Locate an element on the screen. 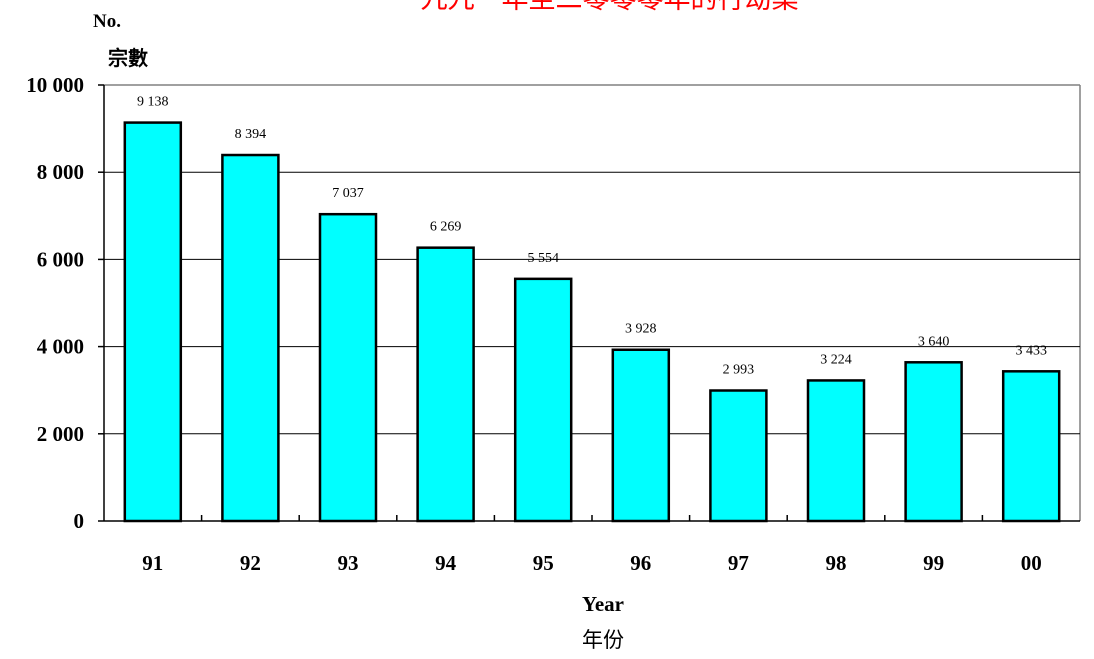  y-tick-label: 2 000 is located at coordinates (60, 434).